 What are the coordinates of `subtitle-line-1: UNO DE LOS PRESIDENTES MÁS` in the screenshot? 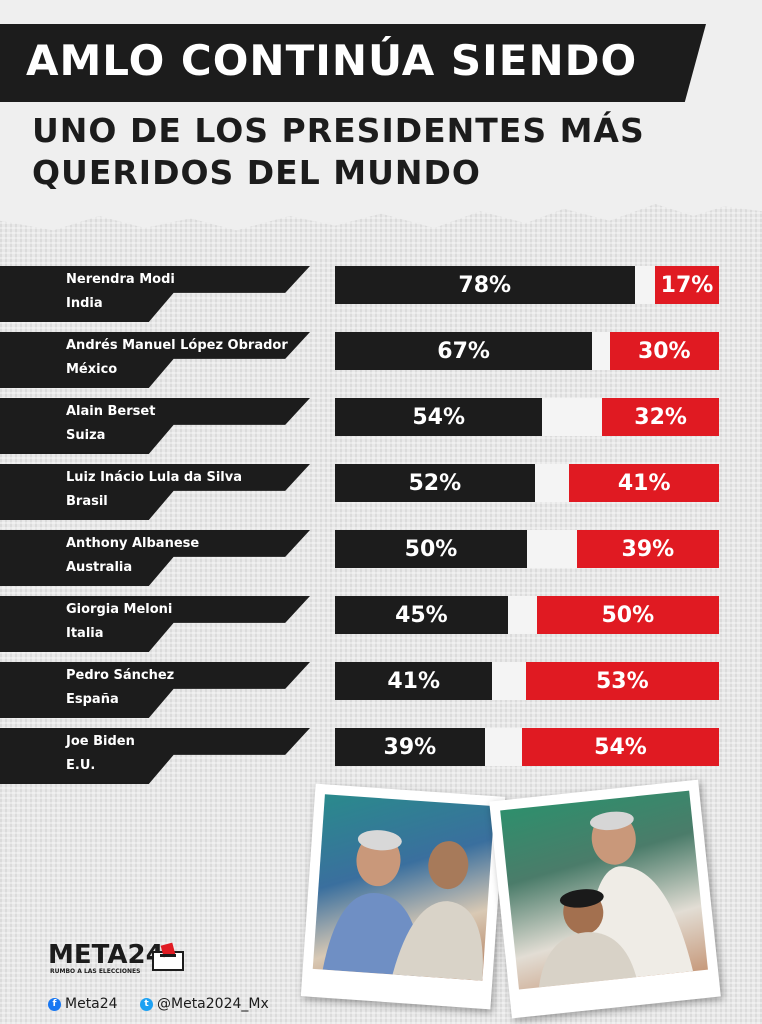 It's located at (338, 130).